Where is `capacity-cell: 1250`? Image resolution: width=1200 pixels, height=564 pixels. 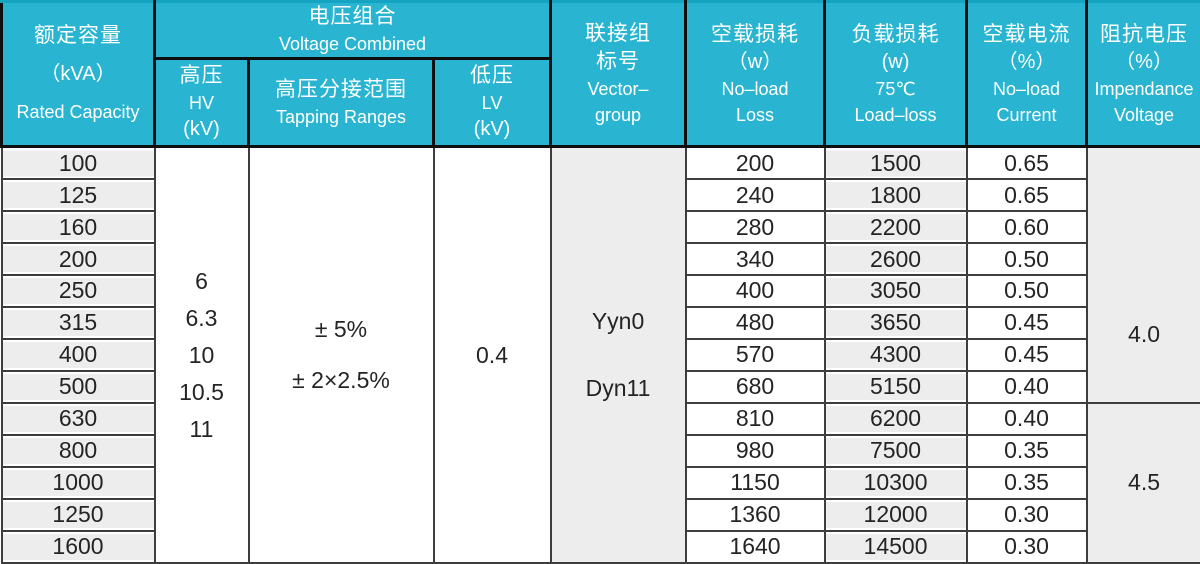 capacity-cell: 1250 is located at coordinates (78, 514).